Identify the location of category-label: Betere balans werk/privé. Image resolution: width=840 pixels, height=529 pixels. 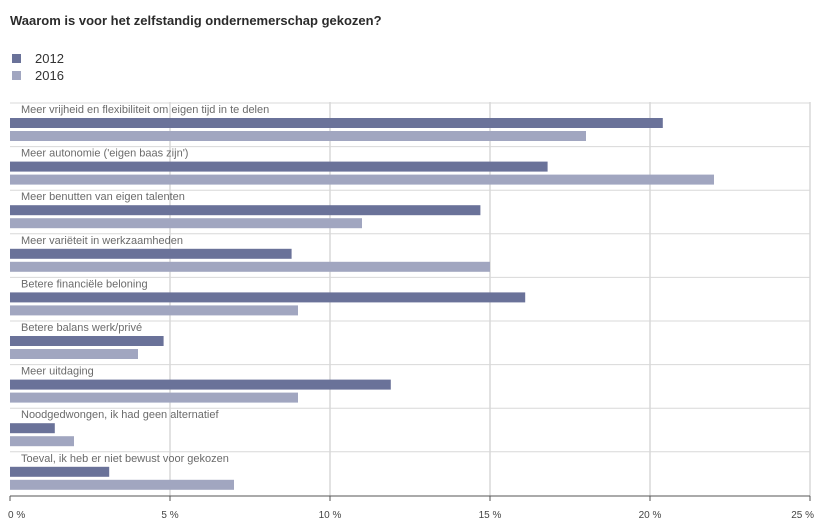
(81, 328).